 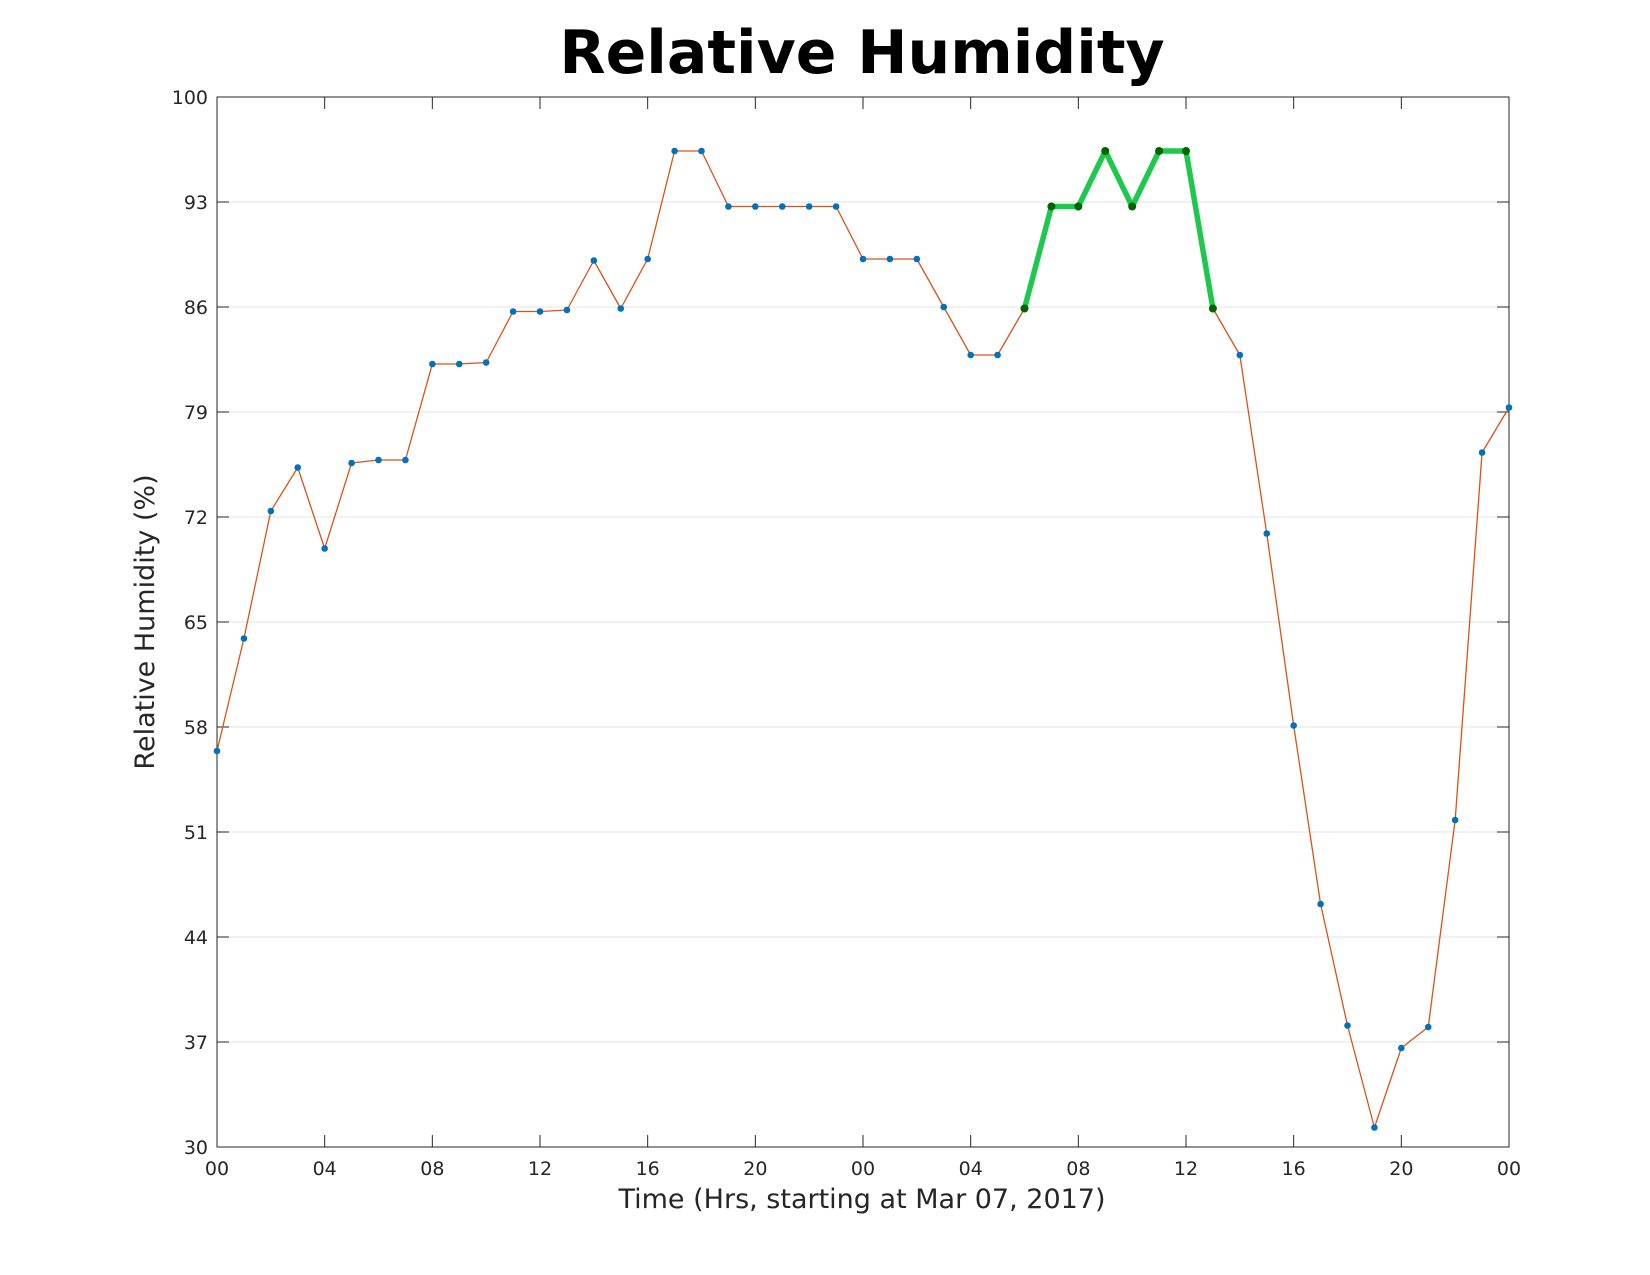 I want to click on y-tick-label: 79, so click(x=196, y=413).